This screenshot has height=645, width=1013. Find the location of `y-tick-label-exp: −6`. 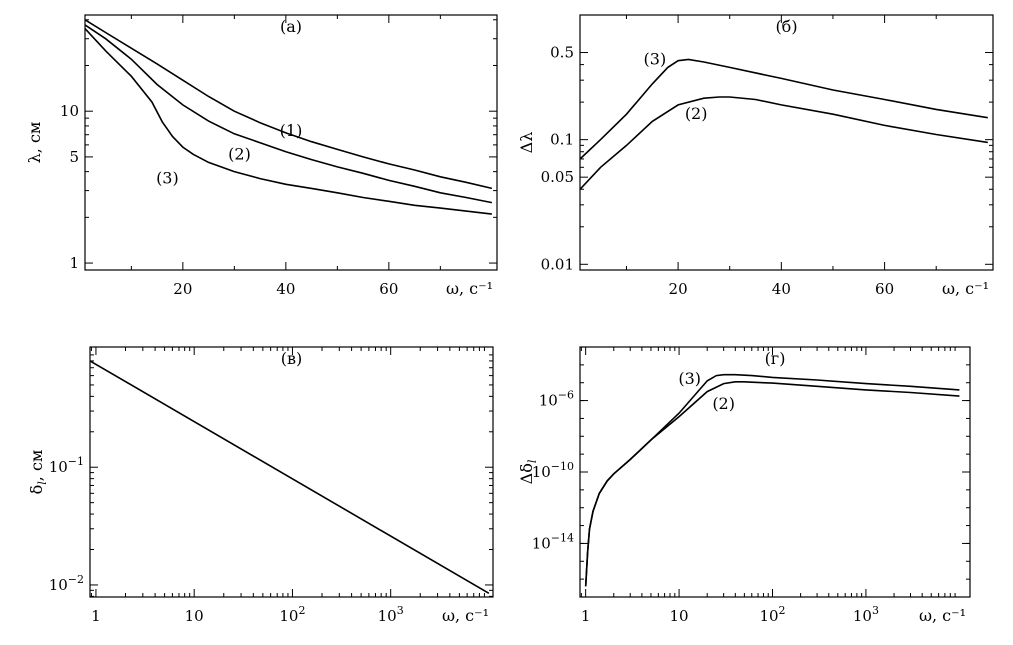

y-tick-label-exp: −6 is located at coordinates (566, 395).